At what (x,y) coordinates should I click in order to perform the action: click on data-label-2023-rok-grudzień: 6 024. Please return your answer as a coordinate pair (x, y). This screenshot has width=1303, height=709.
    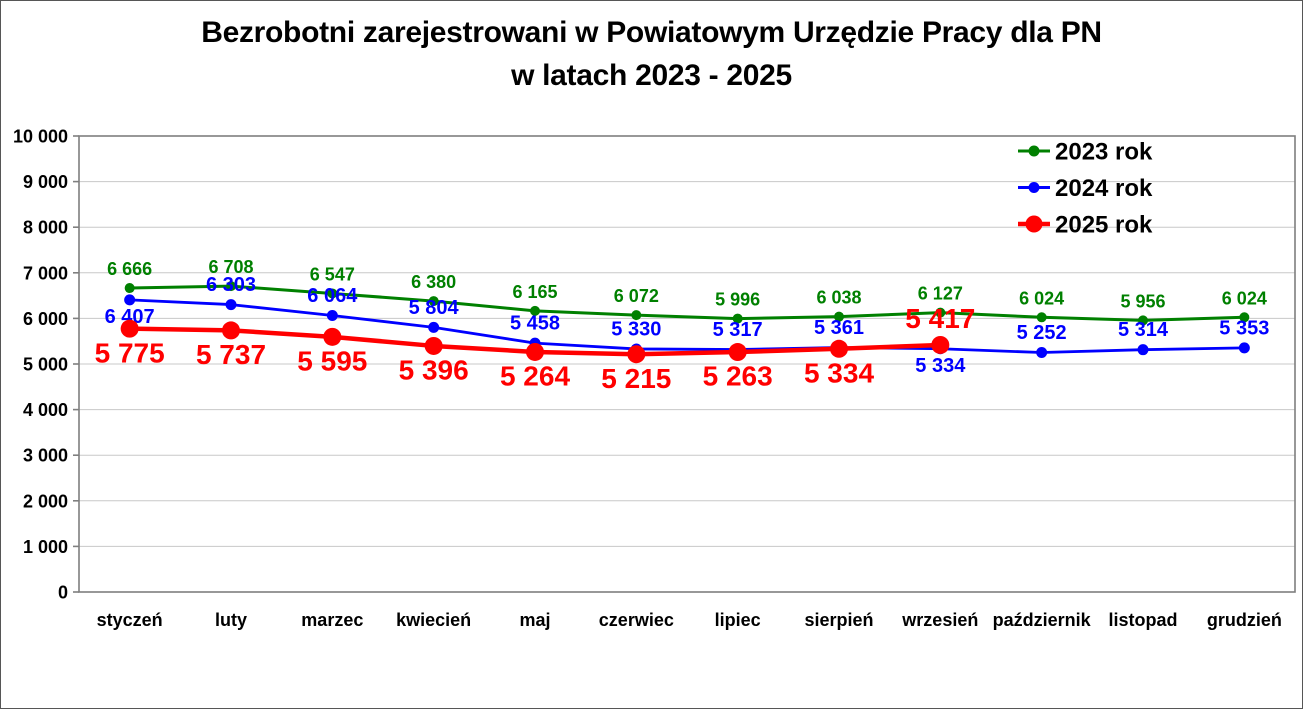
    Looking at the image, I should click on (1244, 298).